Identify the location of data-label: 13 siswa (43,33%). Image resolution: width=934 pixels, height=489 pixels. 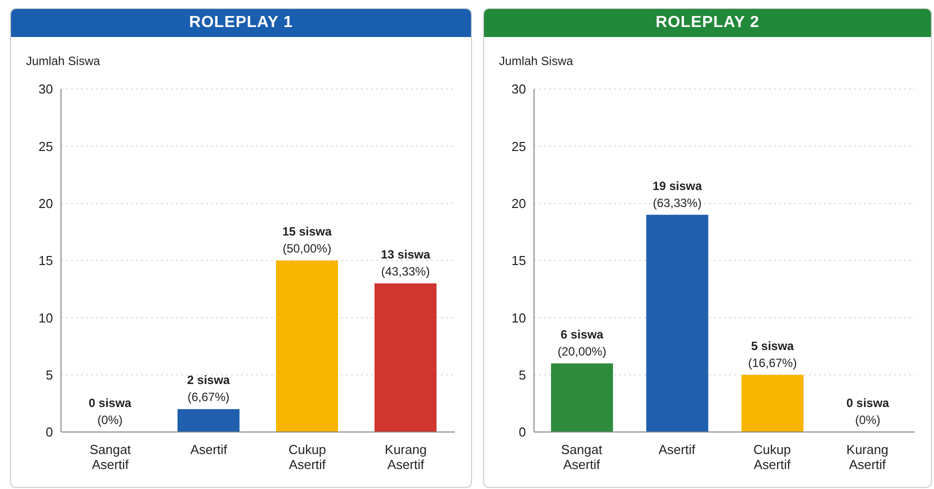
(405, 262).